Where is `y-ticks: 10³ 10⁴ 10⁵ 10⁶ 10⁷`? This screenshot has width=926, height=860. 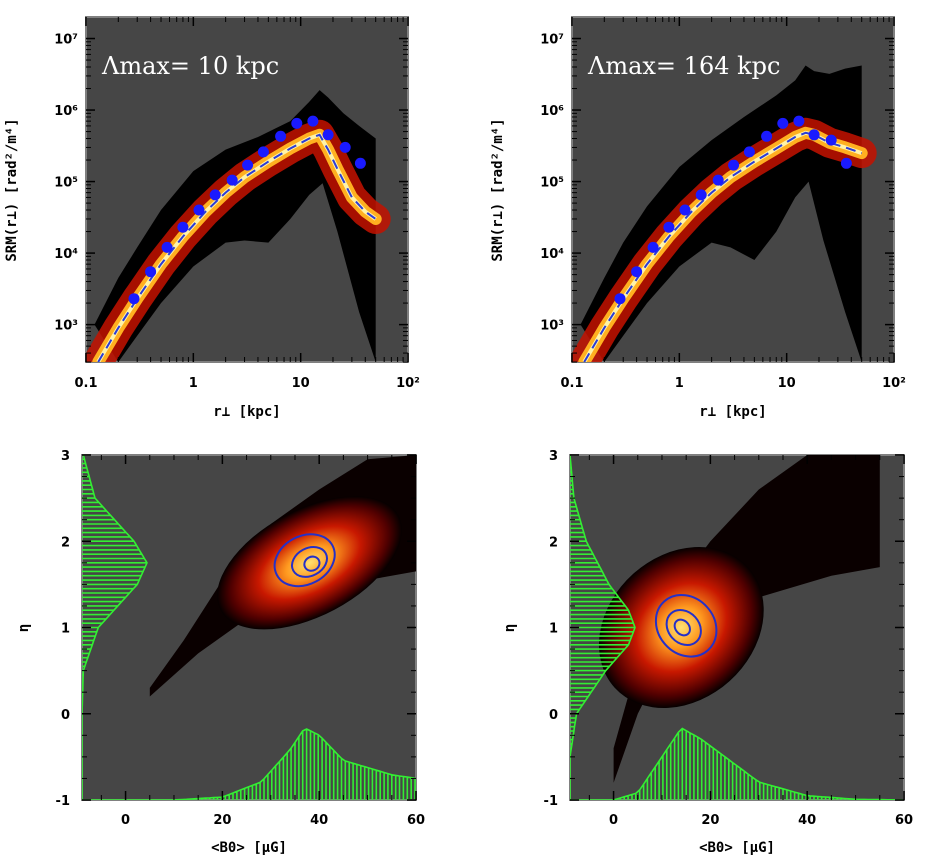 y-ticks: 10³ 10⁴ 10⁵ 10⁶ 10⁷ is located at coordinates (231, 198).